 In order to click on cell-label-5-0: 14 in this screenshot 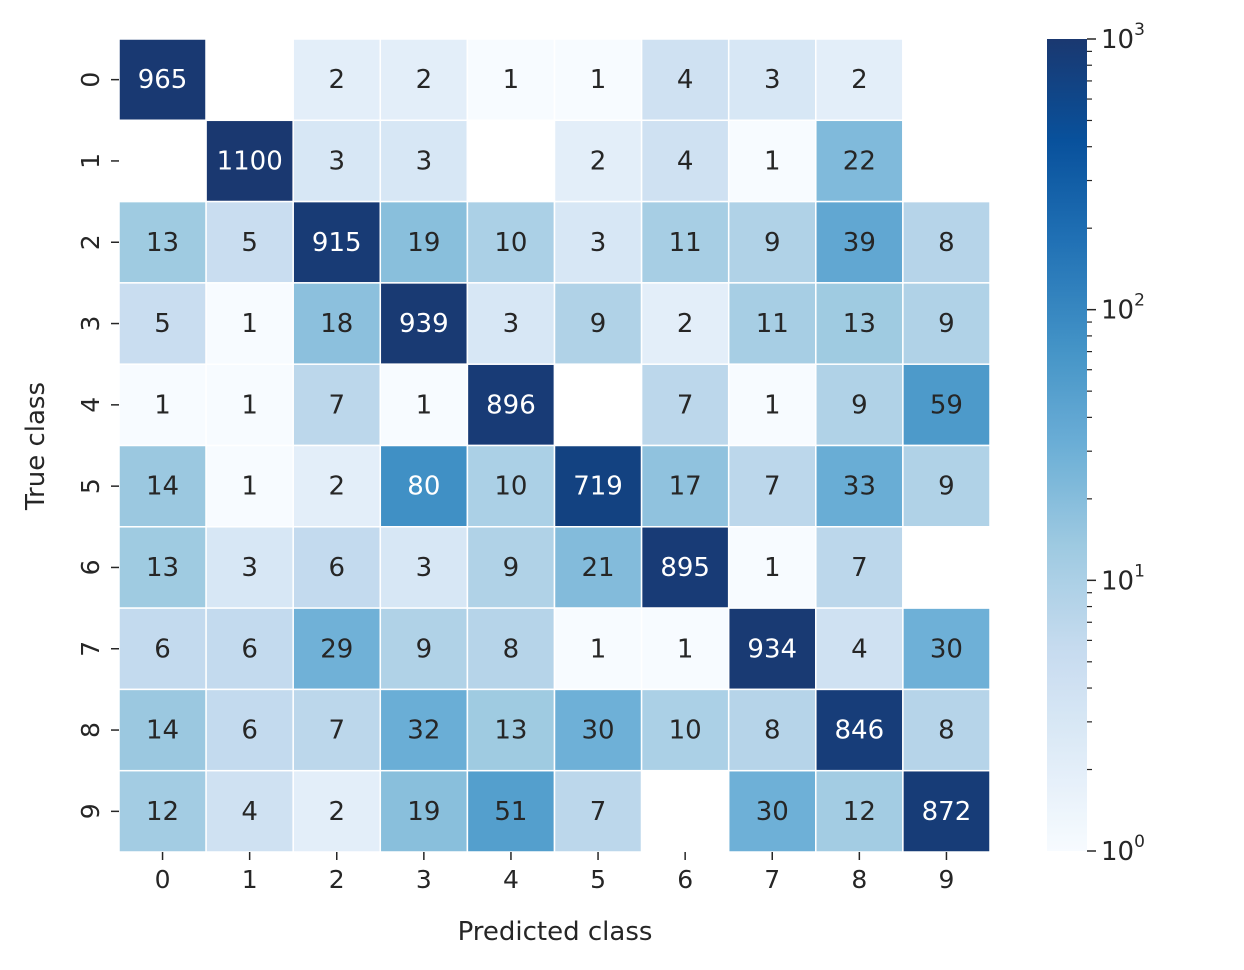, I will do `click(162, 487)`.